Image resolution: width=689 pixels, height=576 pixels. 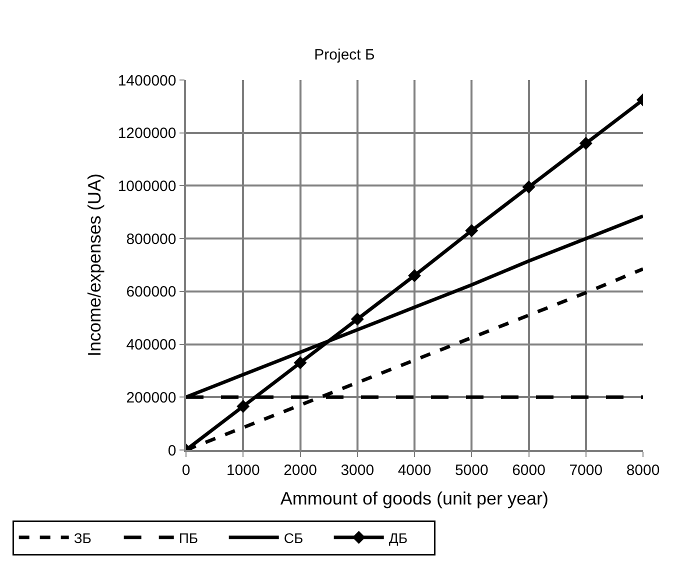 I want to click on chart-title: Project Б, so click(x=344, y=55).